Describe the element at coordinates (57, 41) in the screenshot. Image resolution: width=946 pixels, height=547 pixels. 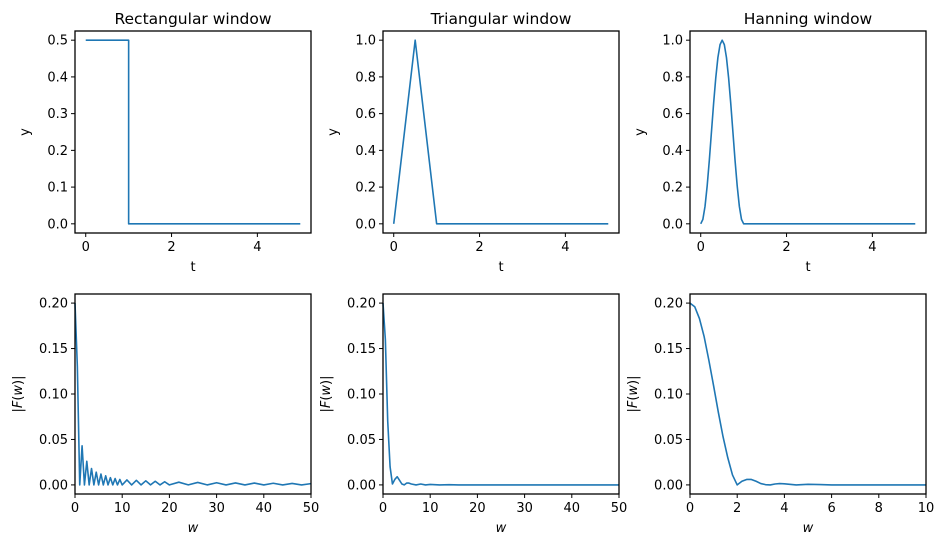
I see `y-tick-label: 0.5` at that location.